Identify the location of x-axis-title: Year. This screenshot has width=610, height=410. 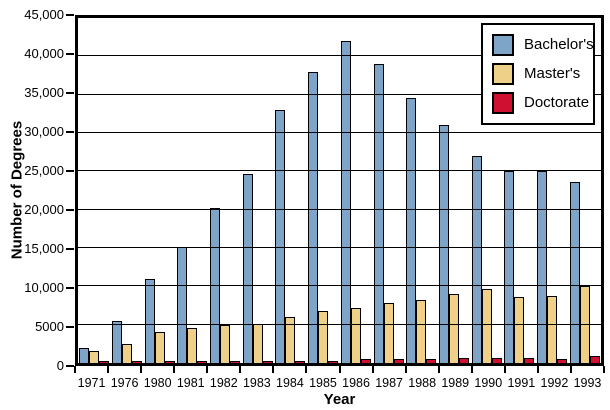
(339, 399).